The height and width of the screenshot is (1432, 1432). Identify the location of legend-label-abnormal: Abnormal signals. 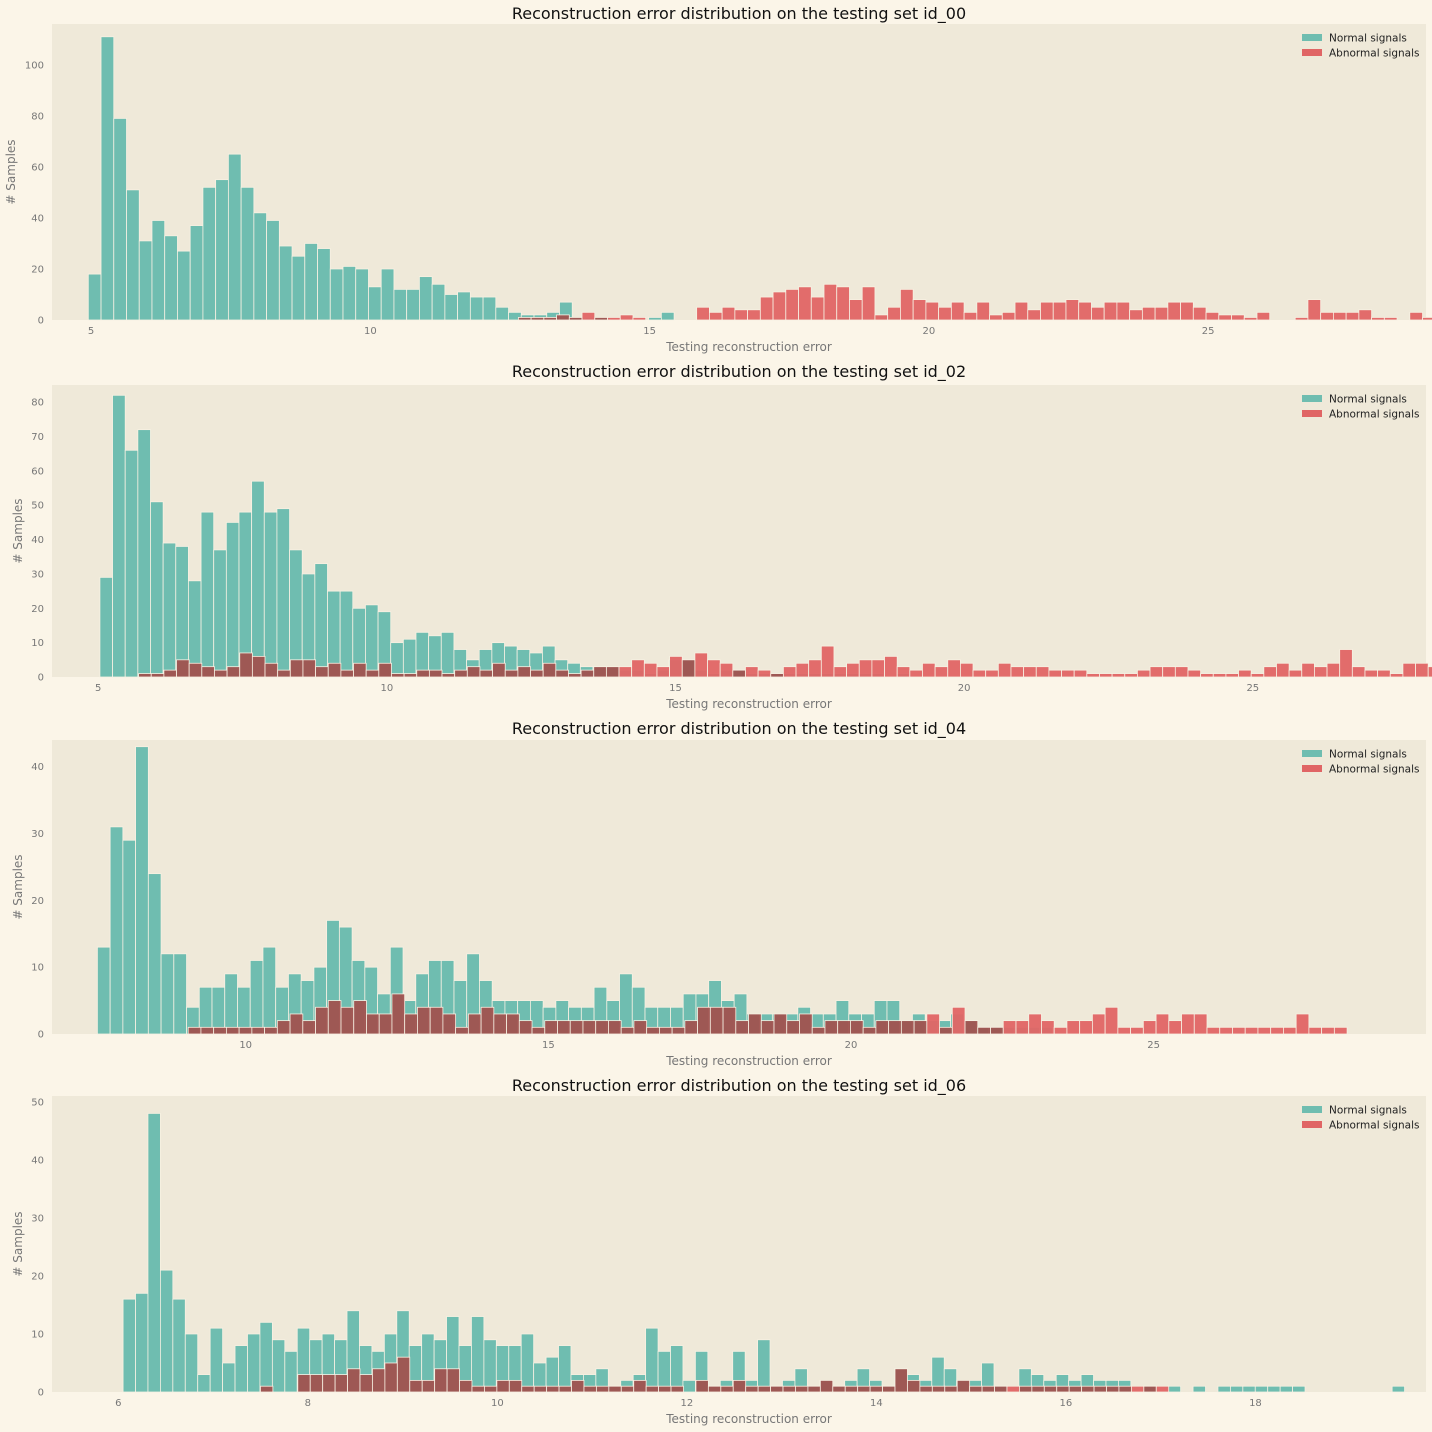
(1374, 1126).